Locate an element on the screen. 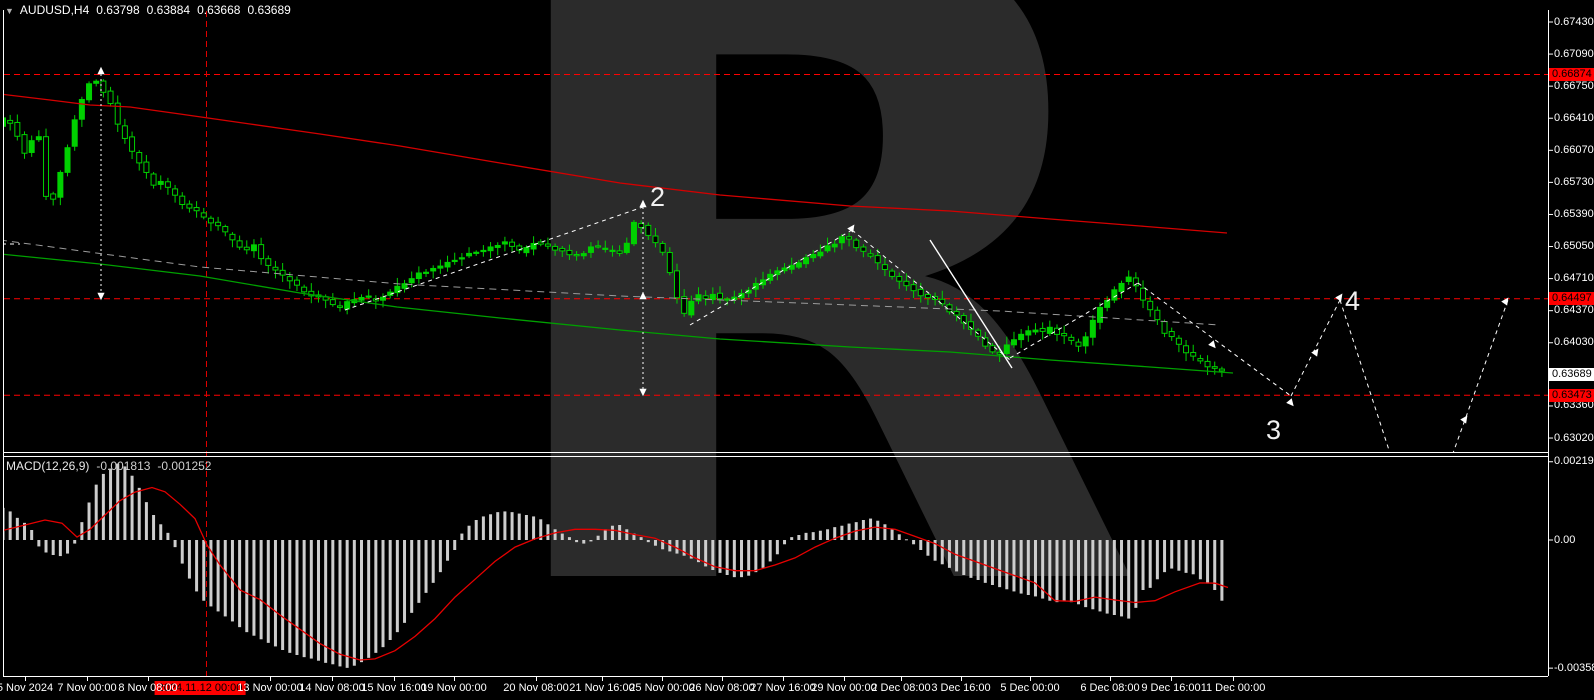  lower-trendline is located at coordinates (619, 313).